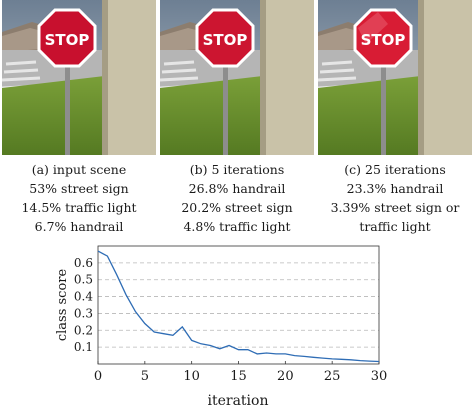  I want to click on caption-title: (b) 5 iterations, so click(237, 169).